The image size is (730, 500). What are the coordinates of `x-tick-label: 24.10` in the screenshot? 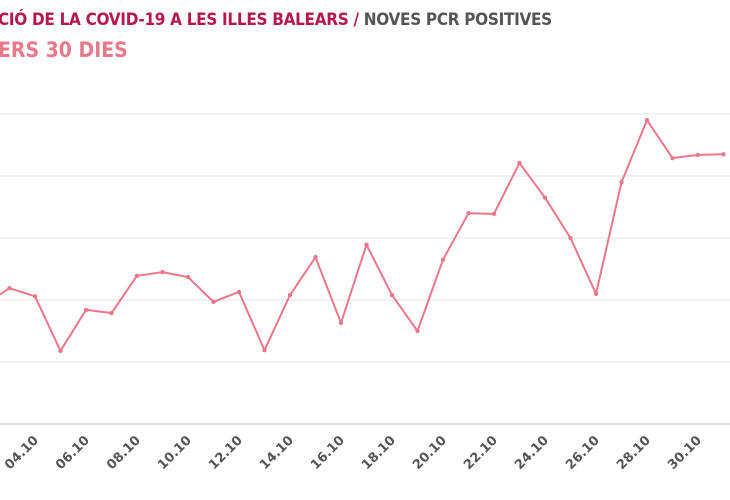 It's located at (532, 453).